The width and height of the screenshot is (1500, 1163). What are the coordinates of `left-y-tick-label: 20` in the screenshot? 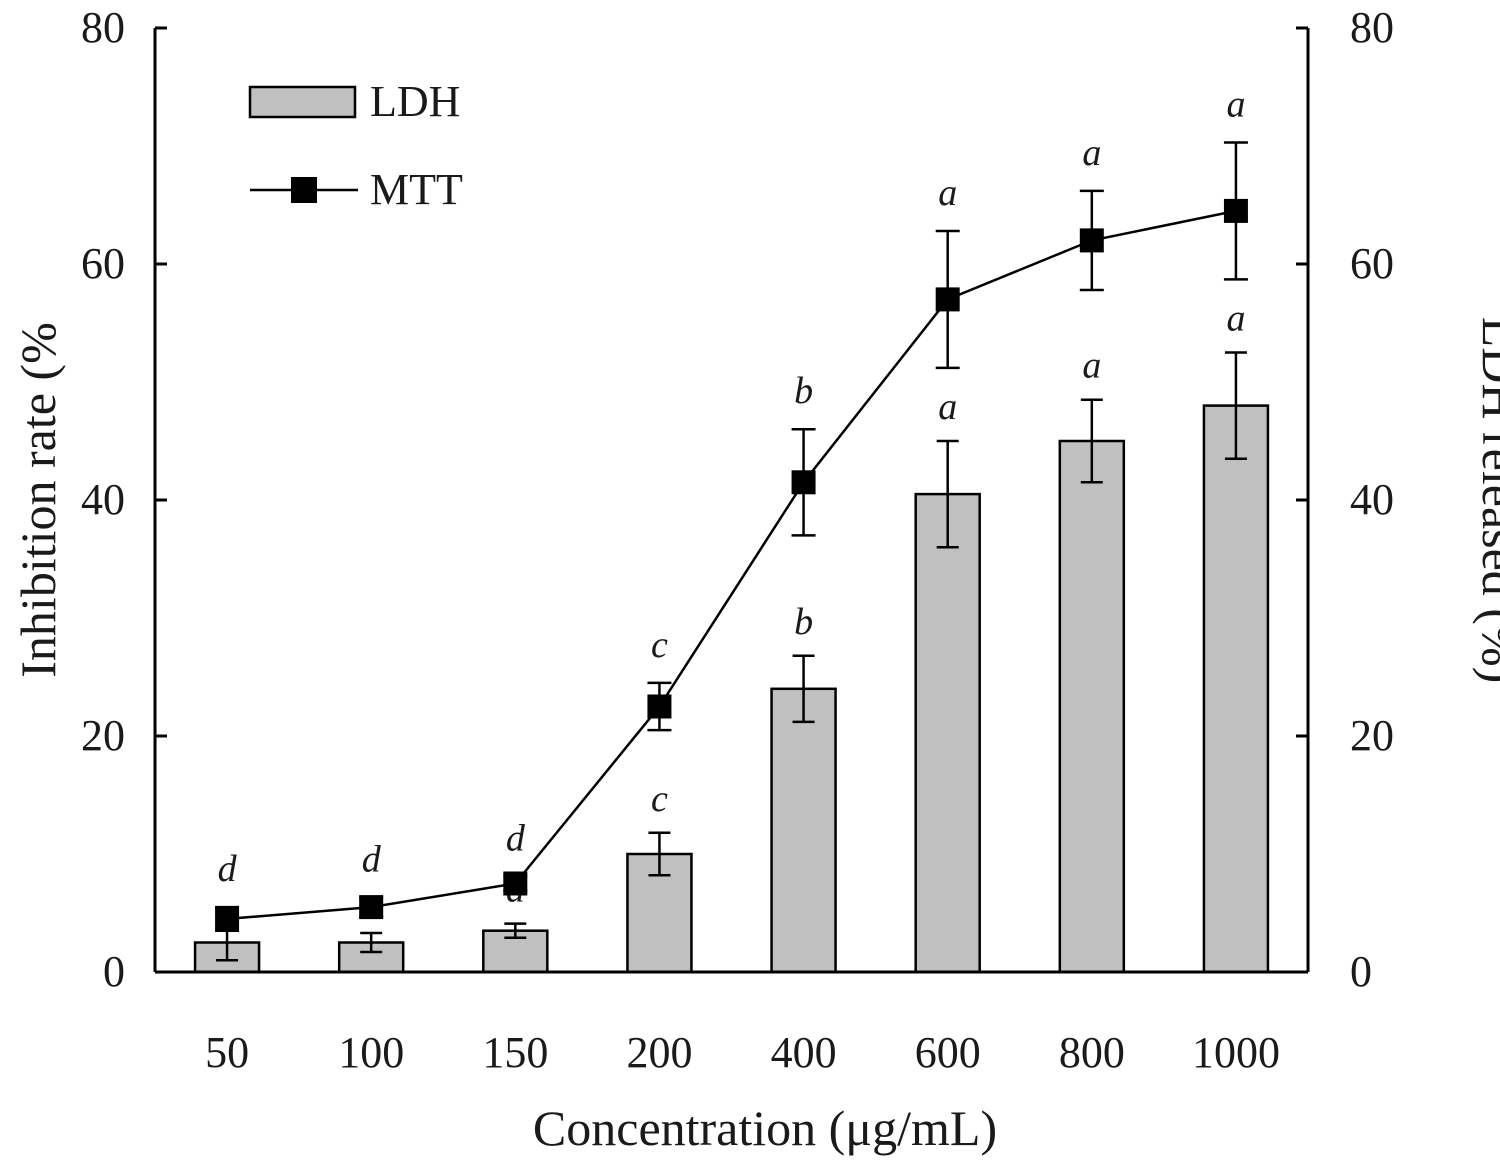 It's located at (103, 735).